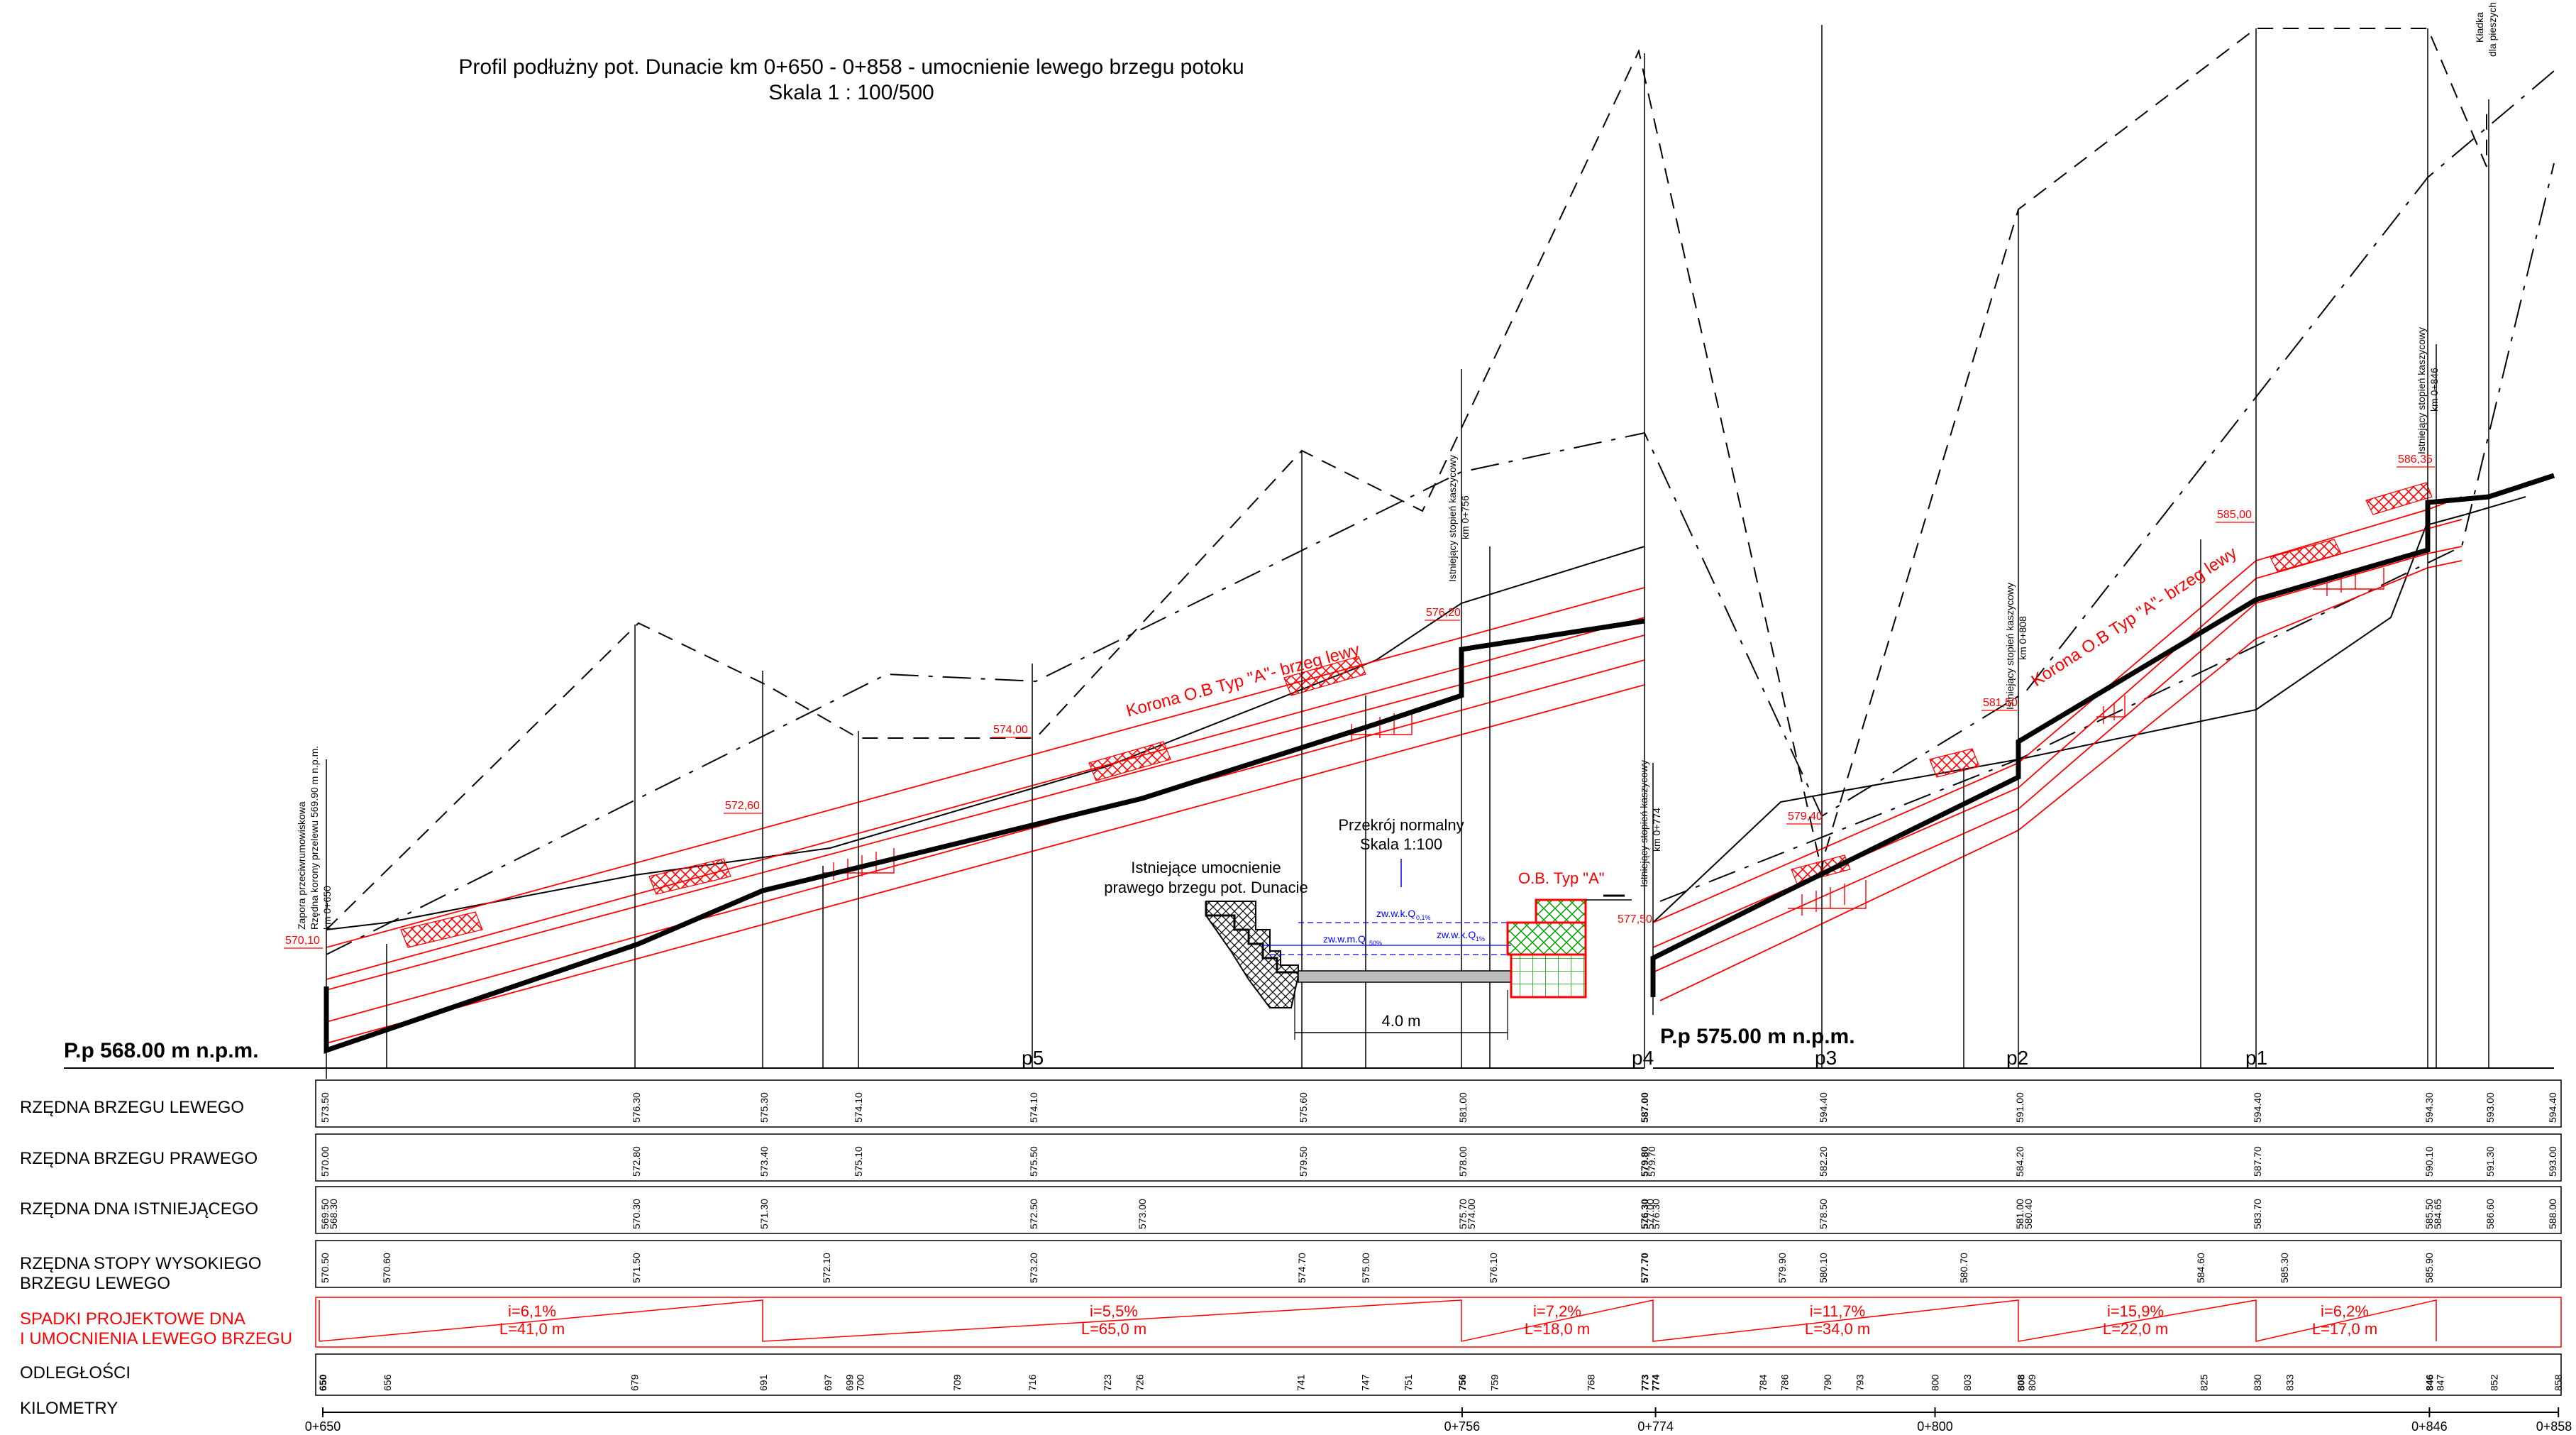 This screenshot has height=1435, width=2576. Describe the element at coordinates (1757, 1036) in the screenshot. I see `datum-right: P.p 575.00 m n.p.m.` at that location.